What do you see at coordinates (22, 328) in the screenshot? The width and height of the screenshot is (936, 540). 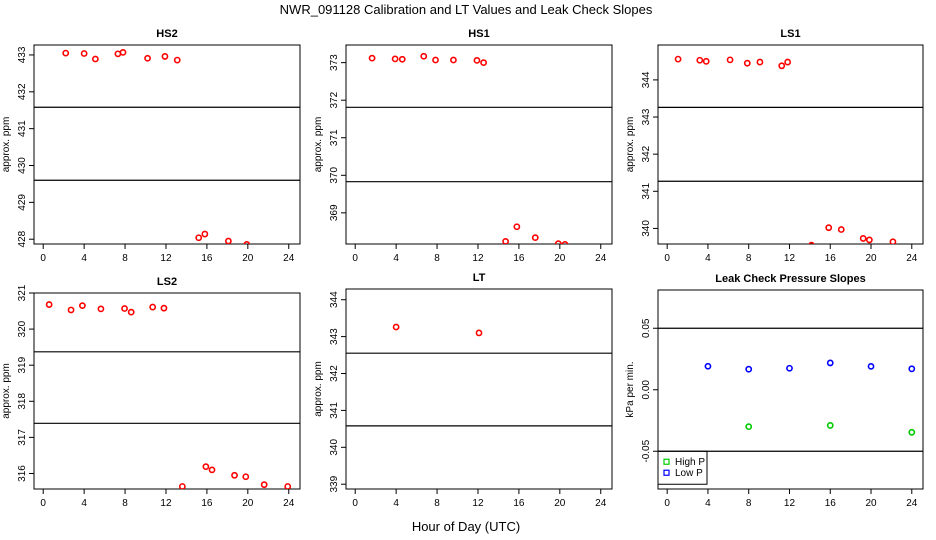 I see `y-tick-label: 320` at bounding box center [22, 328].